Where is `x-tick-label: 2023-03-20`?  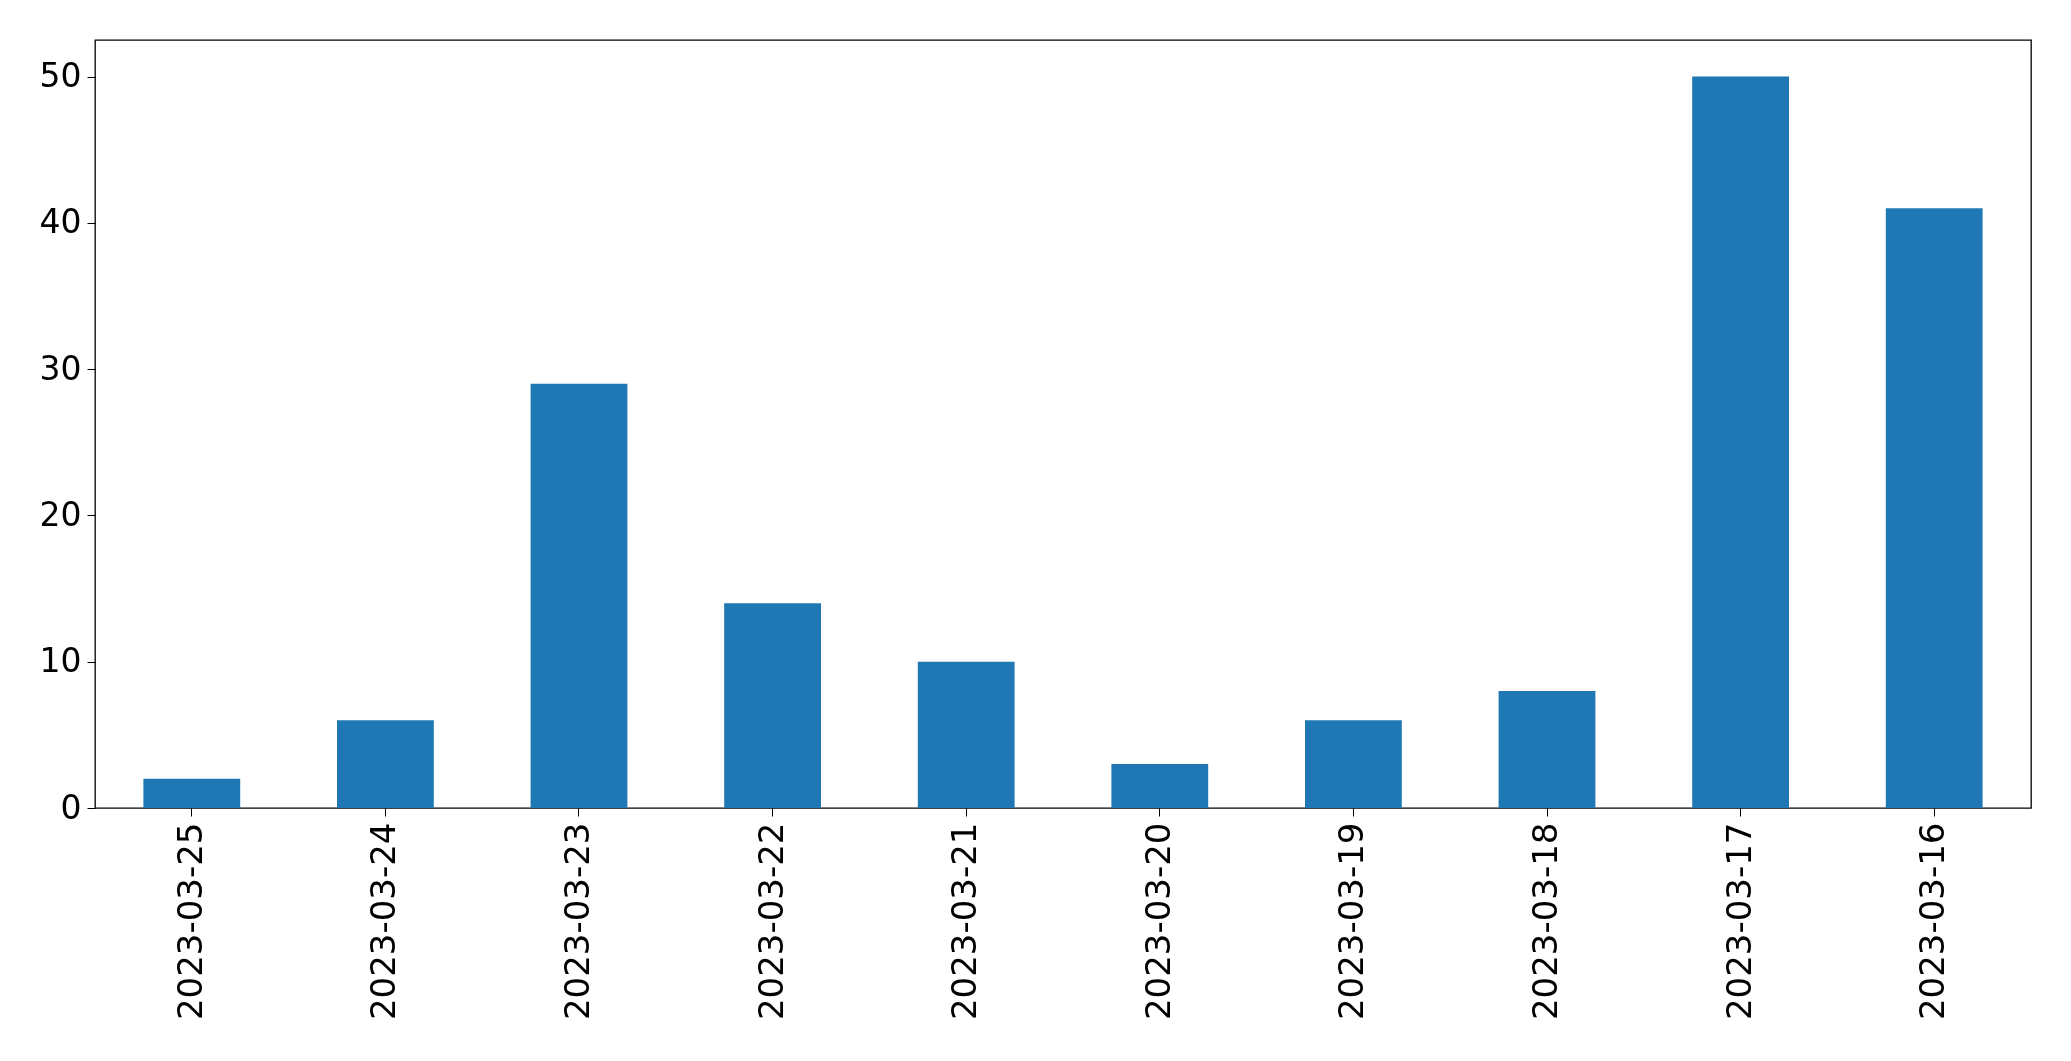 x-tick-label: 2023-03-20 is located at coordinates (1157, 921).